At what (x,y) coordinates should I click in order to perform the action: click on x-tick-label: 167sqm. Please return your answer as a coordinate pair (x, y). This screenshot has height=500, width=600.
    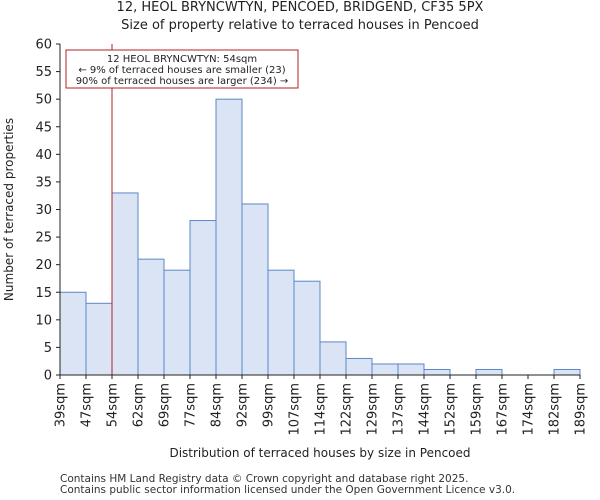
    Looking at the image, I should click on (503, 409).